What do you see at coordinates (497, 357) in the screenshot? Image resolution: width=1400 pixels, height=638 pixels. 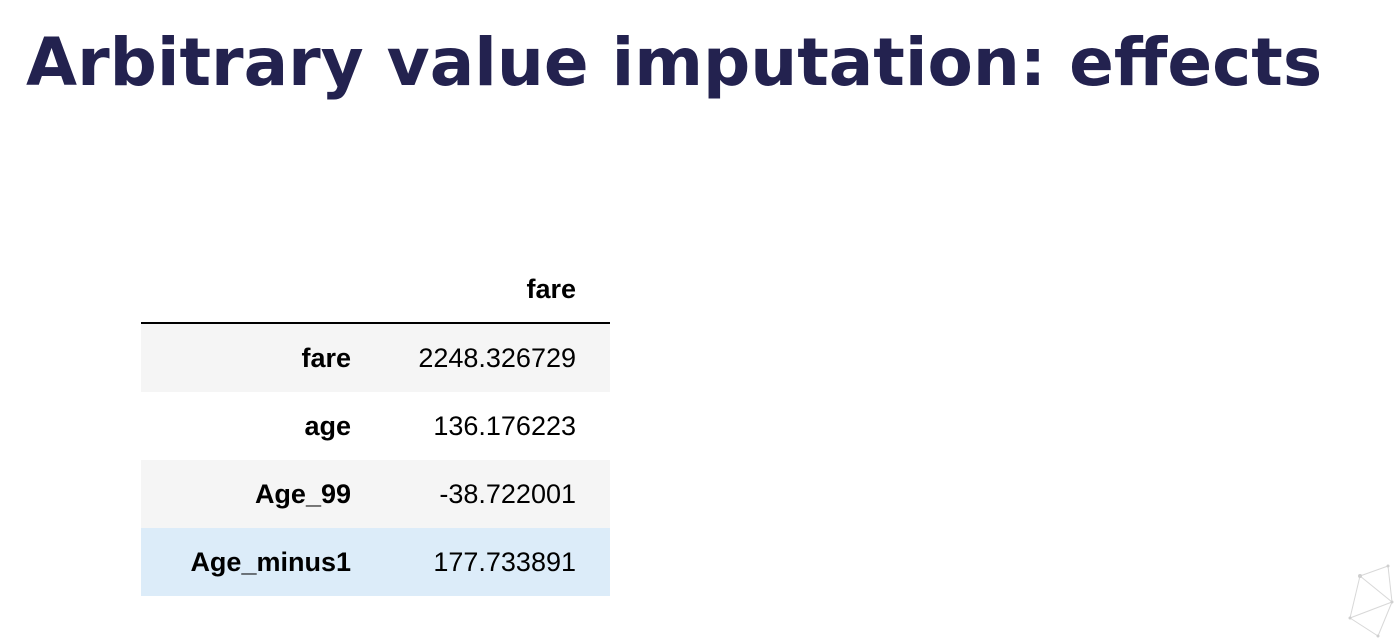 I see `row-value: 2248.326729` at bounding box center [497, 357].